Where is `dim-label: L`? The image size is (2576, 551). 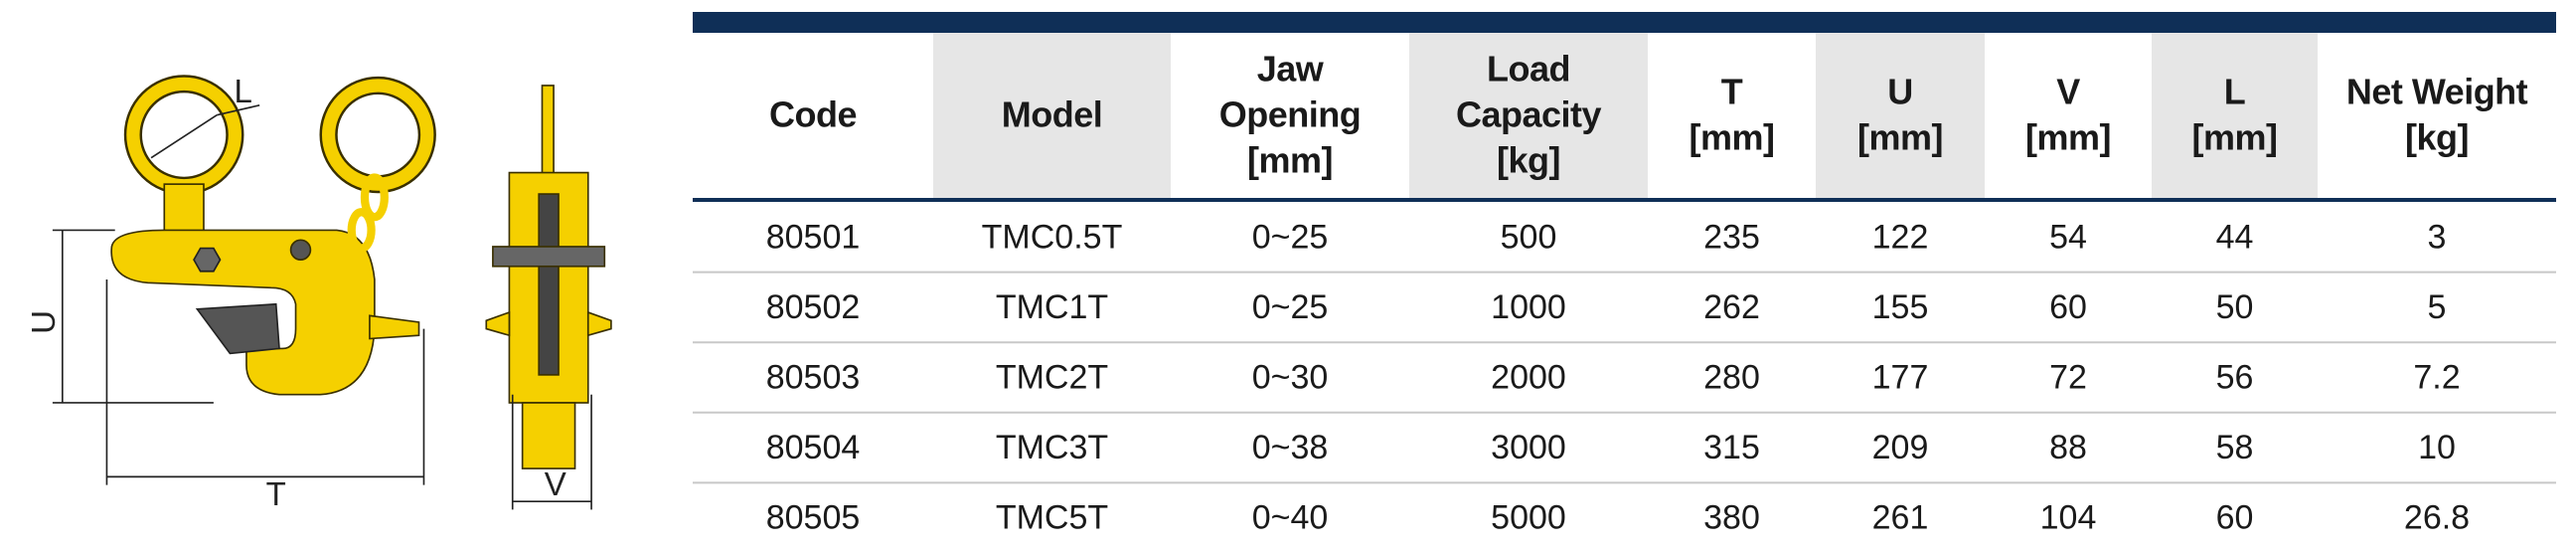 dim-label: L is located at coordinates (242, 92).